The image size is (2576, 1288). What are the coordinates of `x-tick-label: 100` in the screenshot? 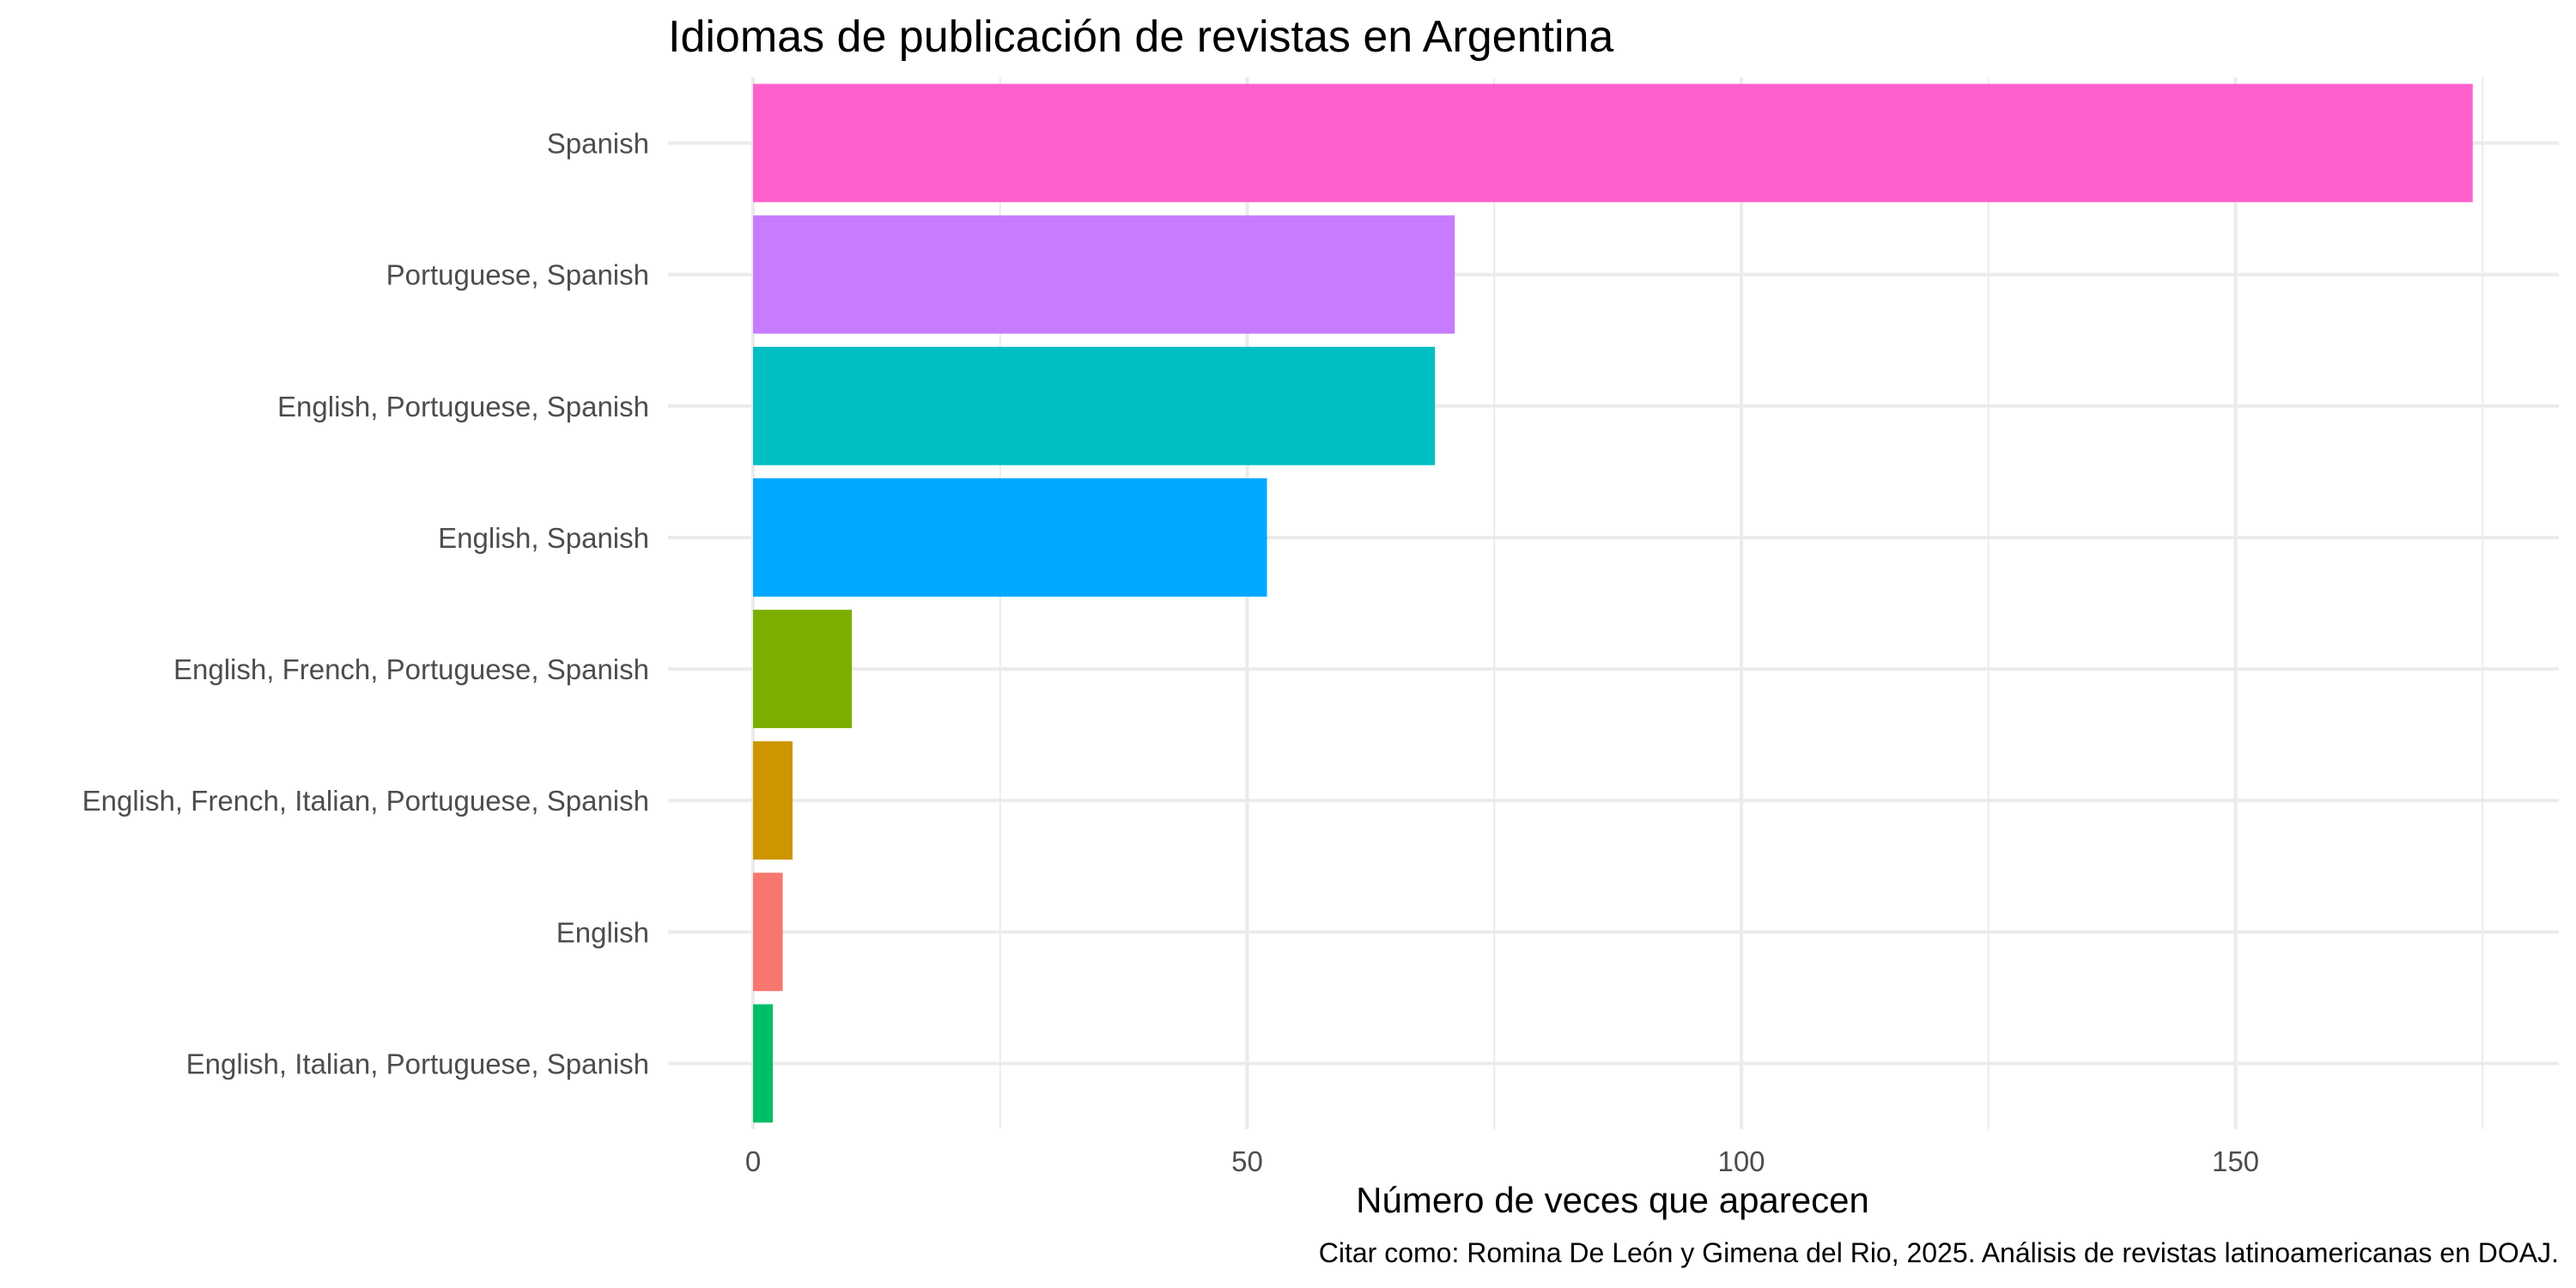 It's located at (1741, 1161).